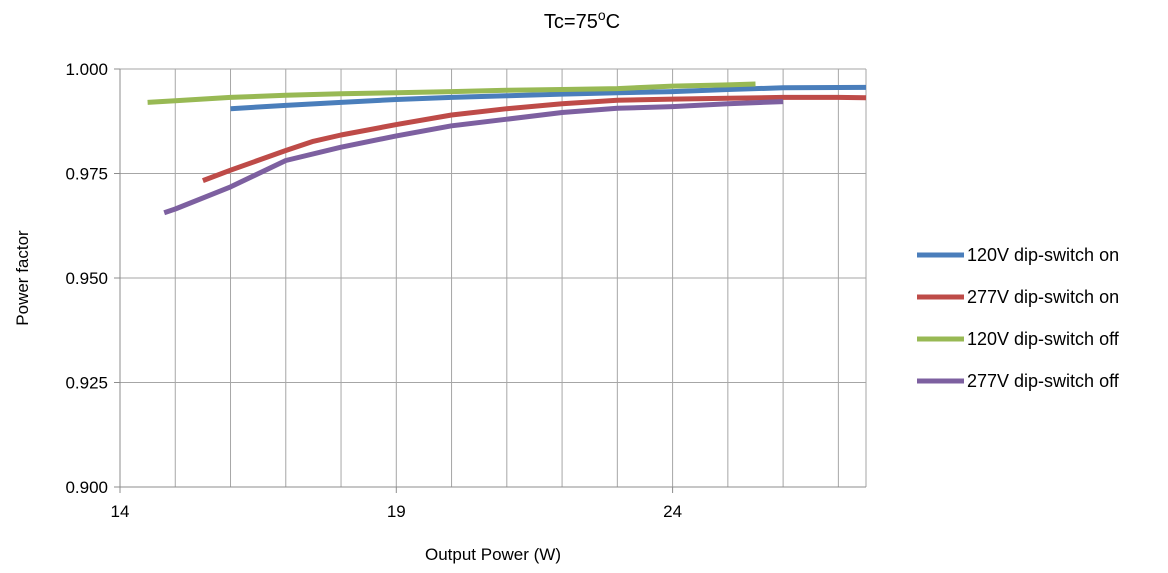 This screenshot has height=573, width=1168. I want to click on y-axis-title: Power factor, so click(22, 278).